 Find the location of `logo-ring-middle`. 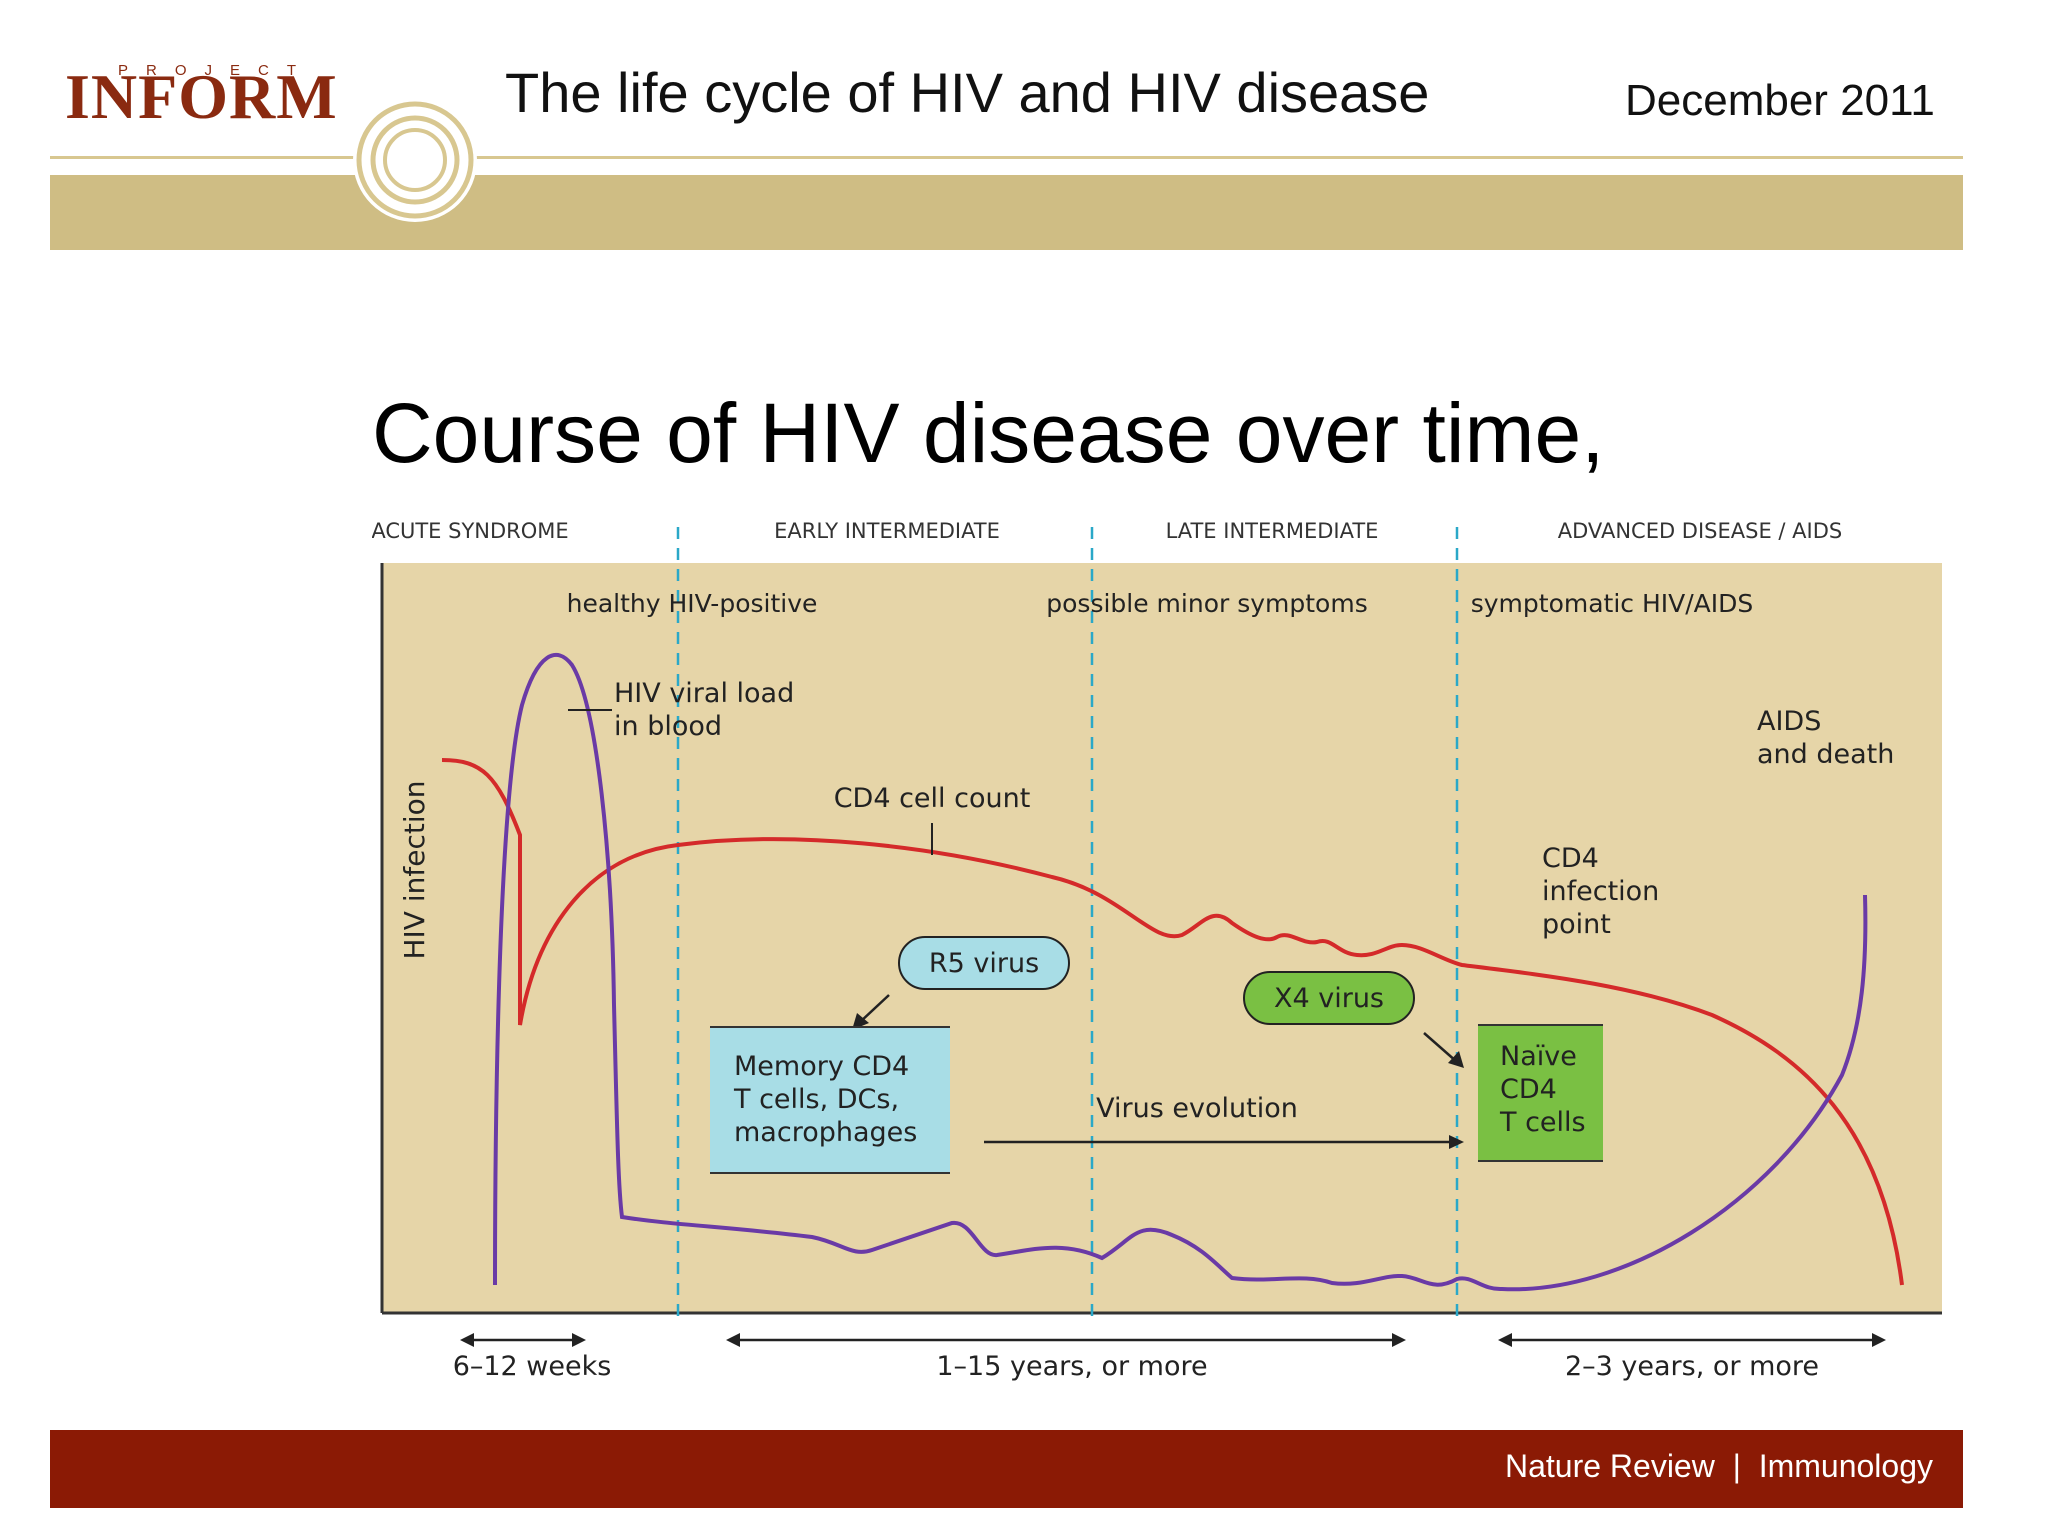

logo-ring-middle is located at coordinates (415, 160).